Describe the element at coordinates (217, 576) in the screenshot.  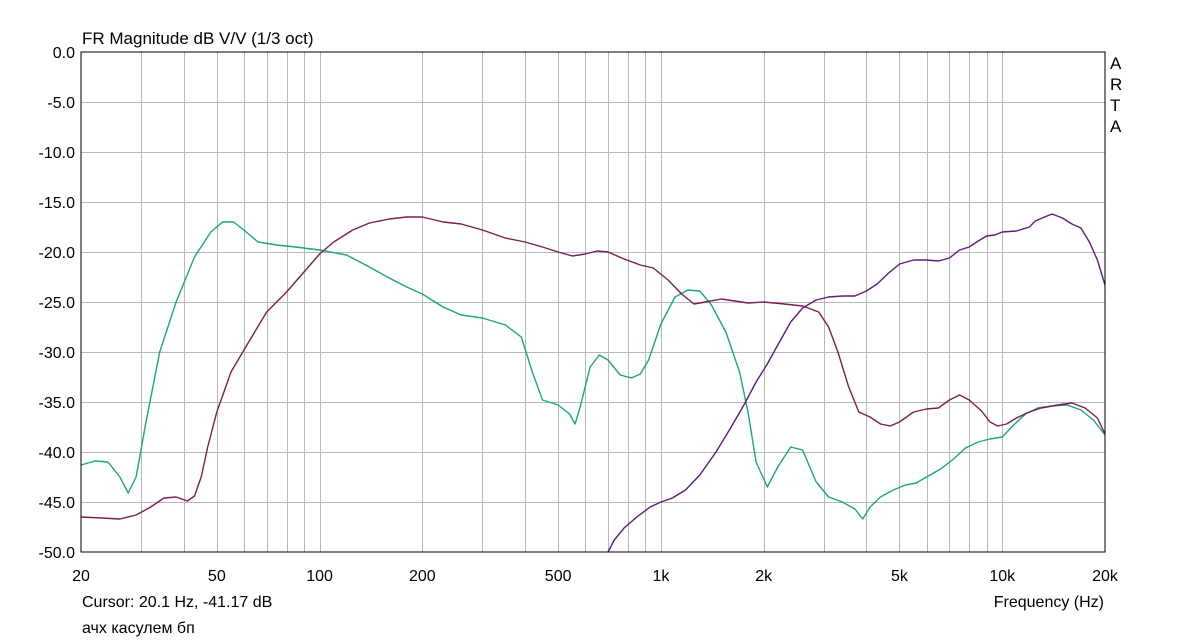
I see `x-tick-label: 50` at that location.